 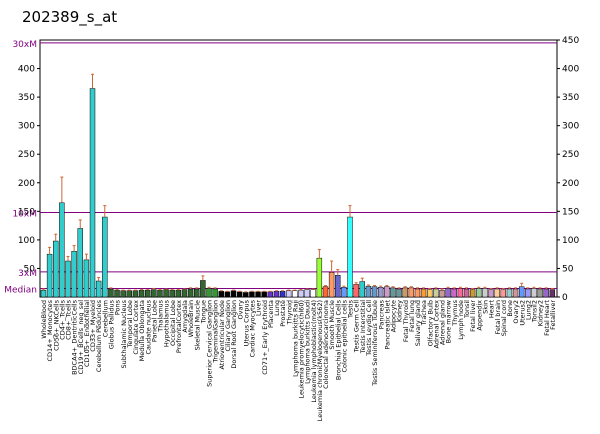 I want to click on y-tick-label: 400, so click(x=26, y=70).